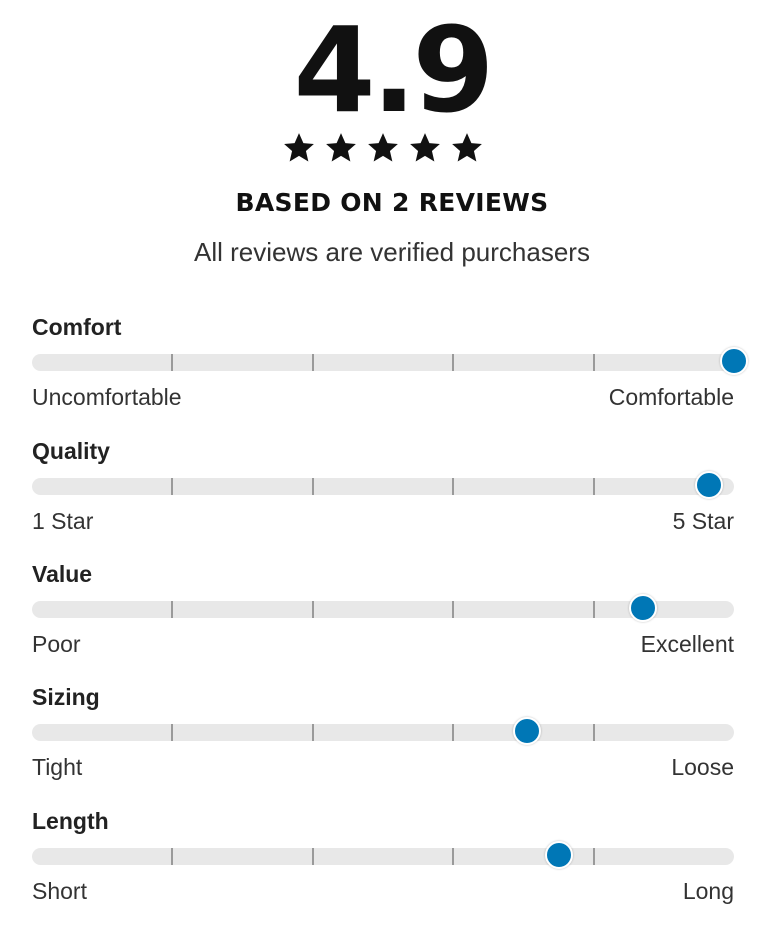 Image resolution: width=784 pixels, height=934 pixels. What do you see at coordinates (66, 697) in the screenshot?
I see `factor-title: Sizing` at bounding box center [66, 697].